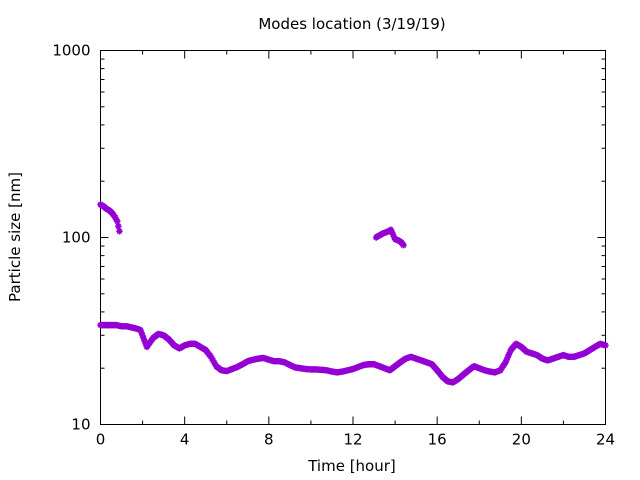 The height and width of the screenshot is (480, 640). I want to click on y-tick-label: 10, so click(80, 425).